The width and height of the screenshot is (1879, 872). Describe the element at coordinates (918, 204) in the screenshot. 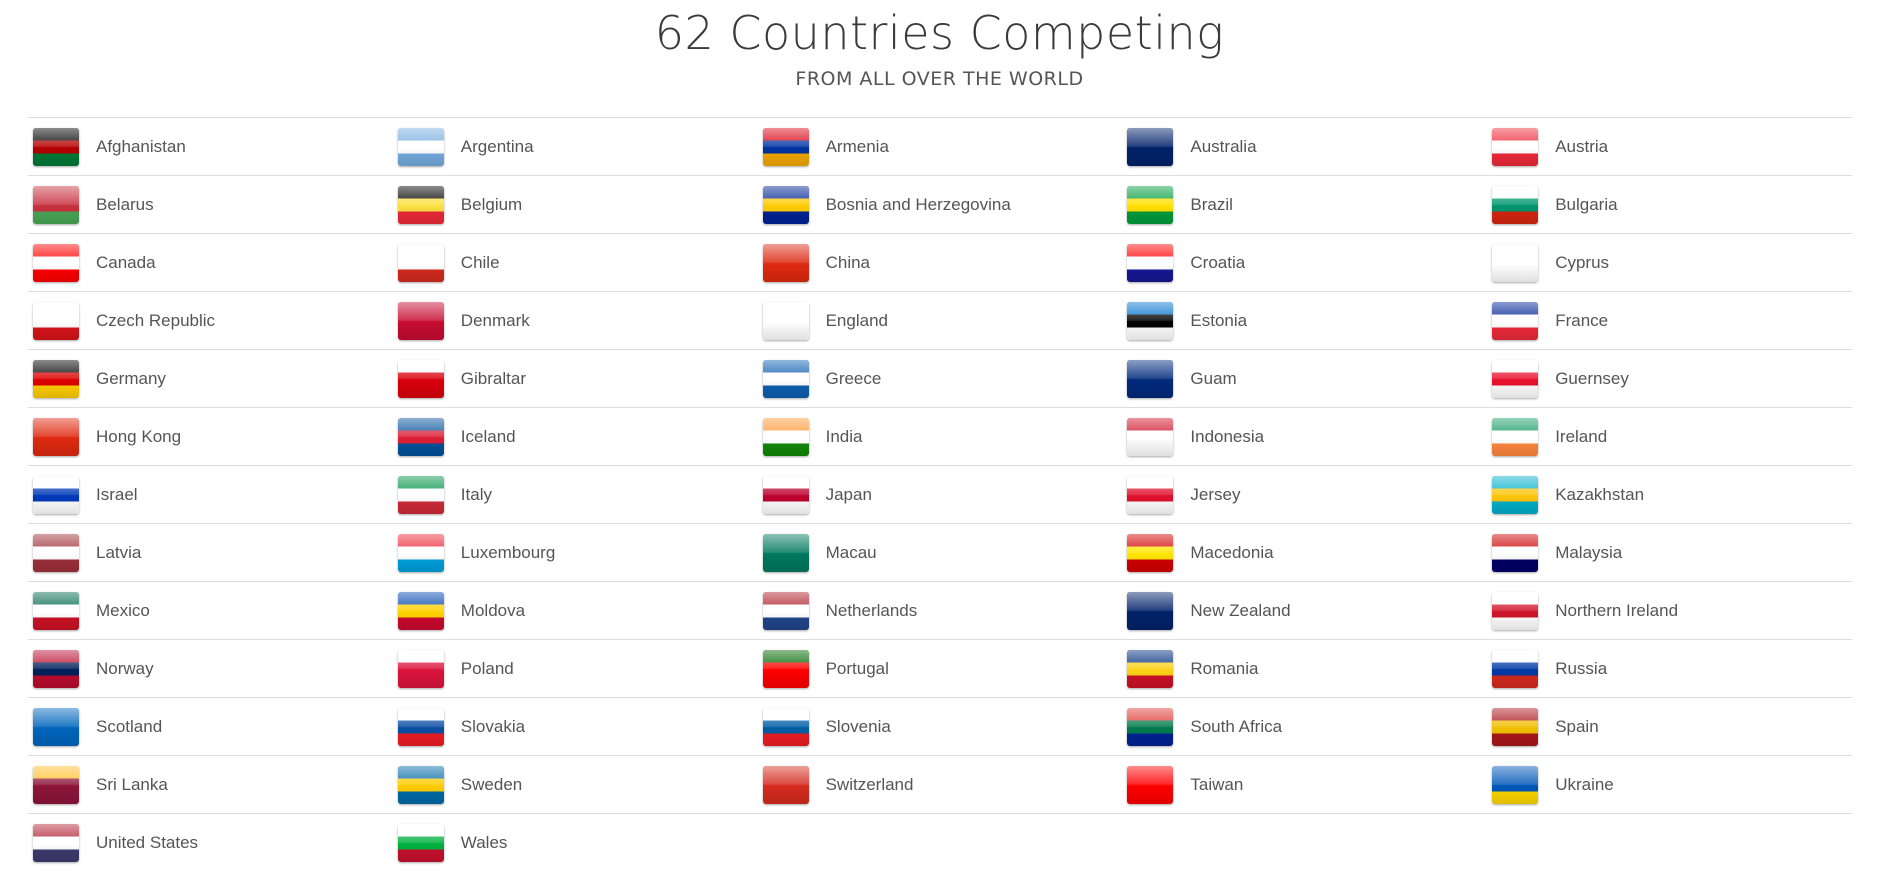

I see `country-name: Bosnia and Herzegovina` at that location.